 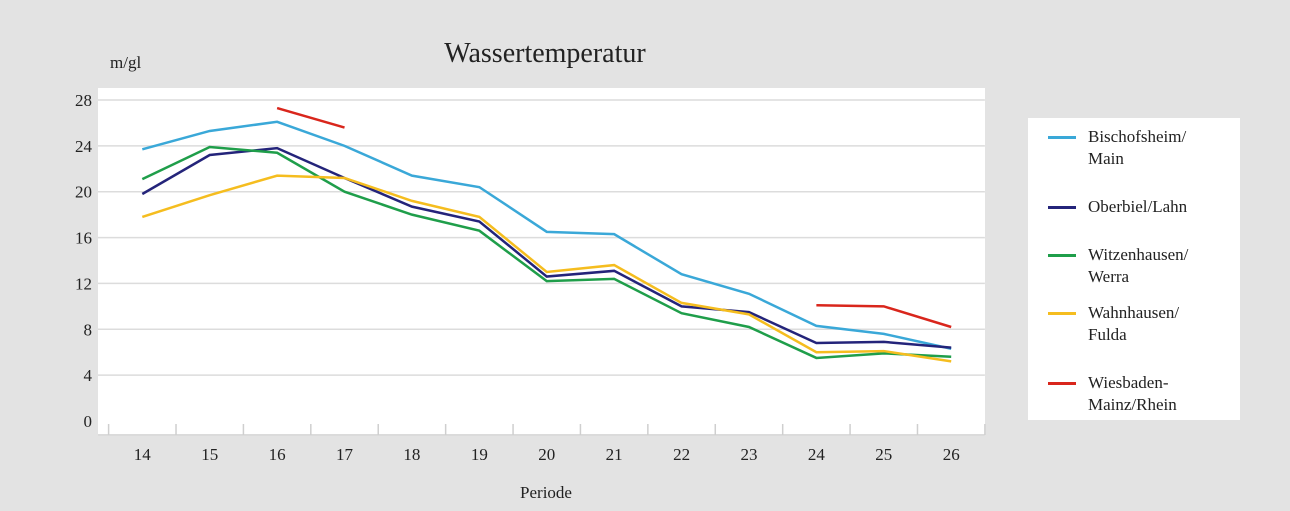 What do you see at coordinates (545, 53) in the screenshot?
I see `chart-title: Wassertemperatur` at bounding box center [545, 53].